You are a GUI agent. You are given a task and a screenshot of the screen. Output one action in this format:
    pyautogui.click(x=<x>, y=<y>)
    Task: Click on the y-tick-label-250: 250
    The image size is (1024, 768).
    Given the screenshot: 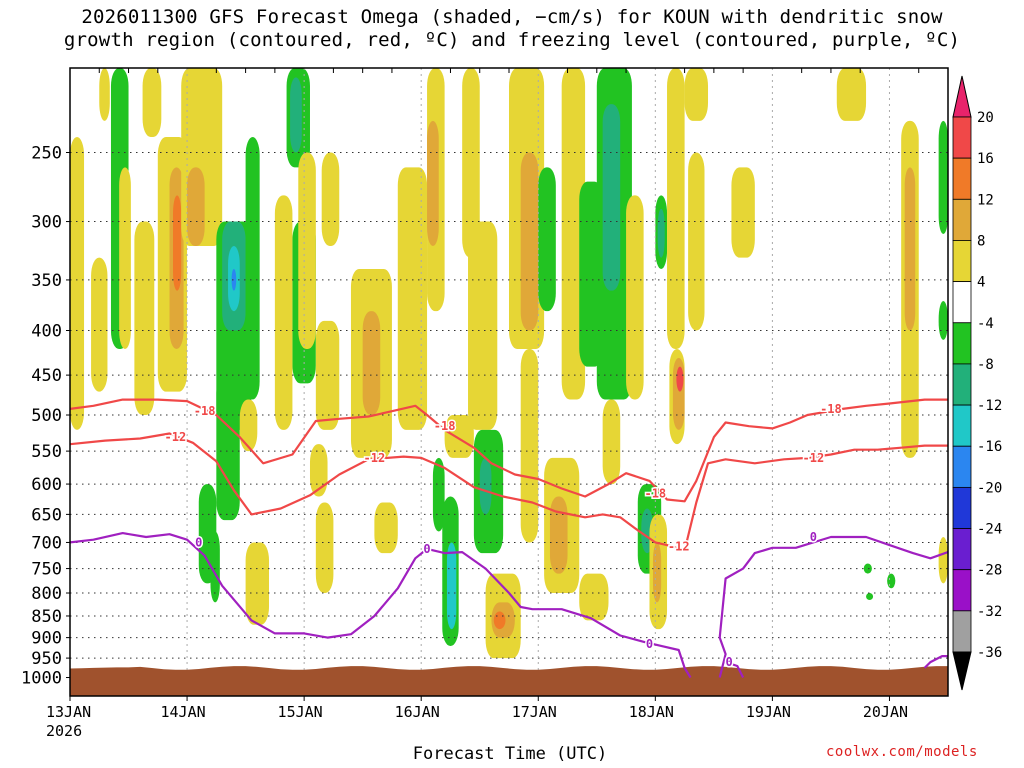 What is the action you would take?
    pyautogui.click(x=46, y=154)
    